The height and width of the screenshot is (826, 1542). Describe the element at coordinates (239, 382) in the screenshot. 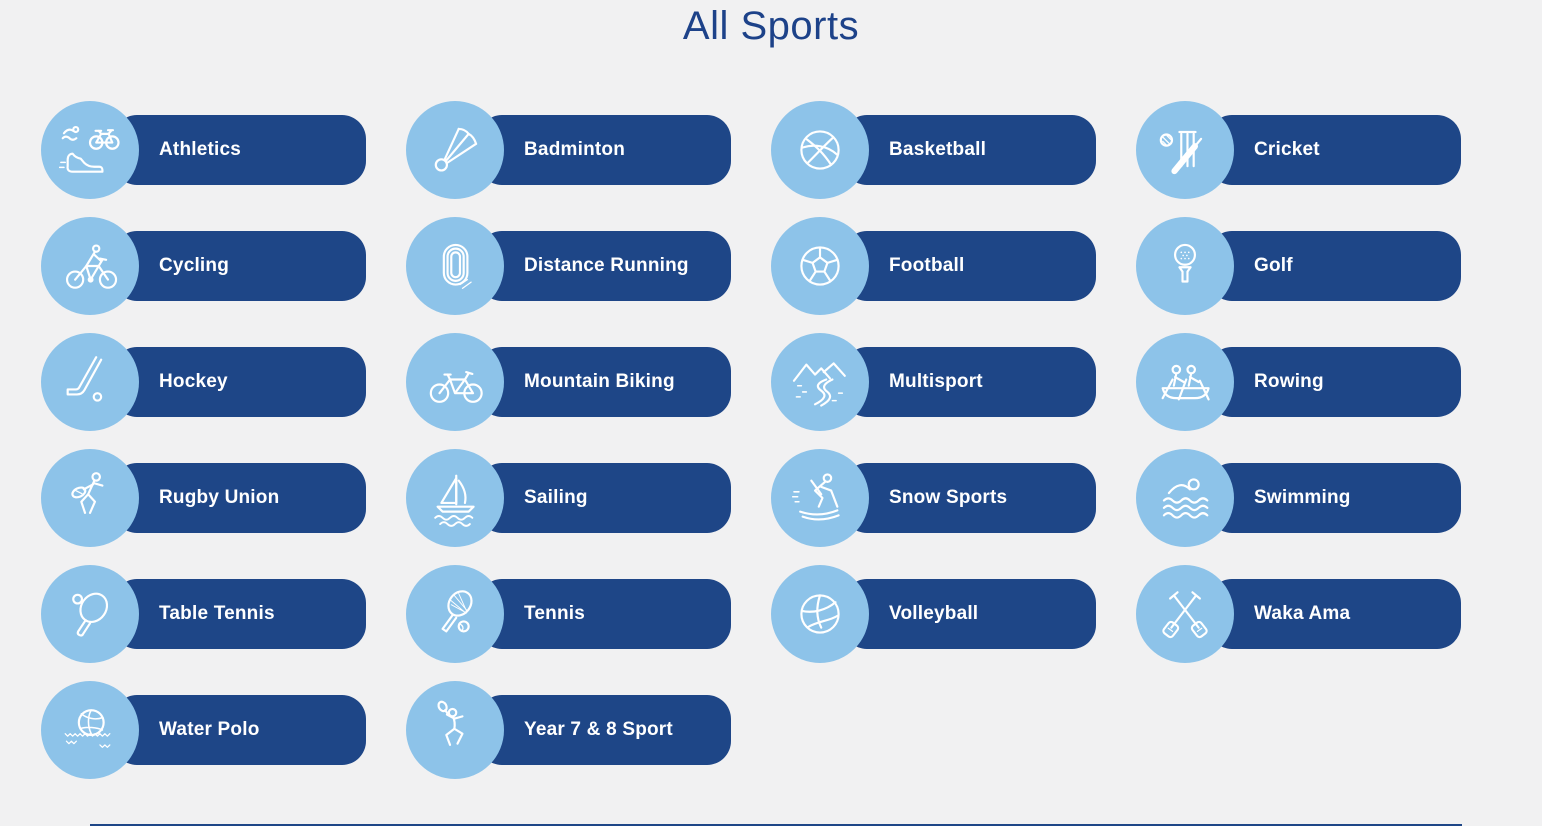

I see `sport-pill: Hockey` at that location.